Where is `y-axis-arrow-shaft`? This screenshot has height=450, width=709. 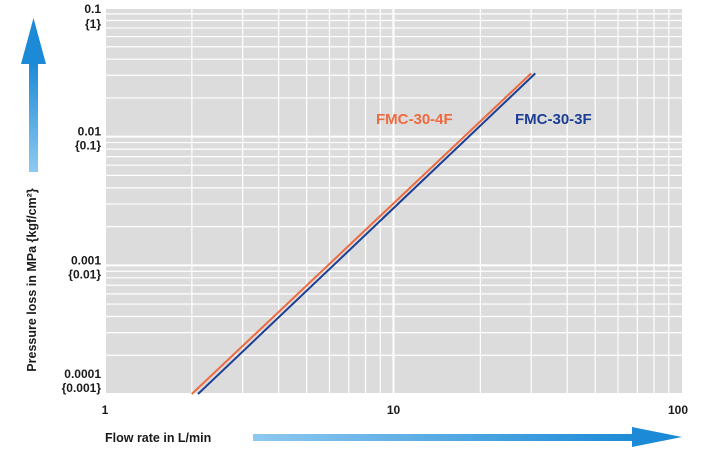 y-axis-arrow-shaft is located at coordinates (33, 117).